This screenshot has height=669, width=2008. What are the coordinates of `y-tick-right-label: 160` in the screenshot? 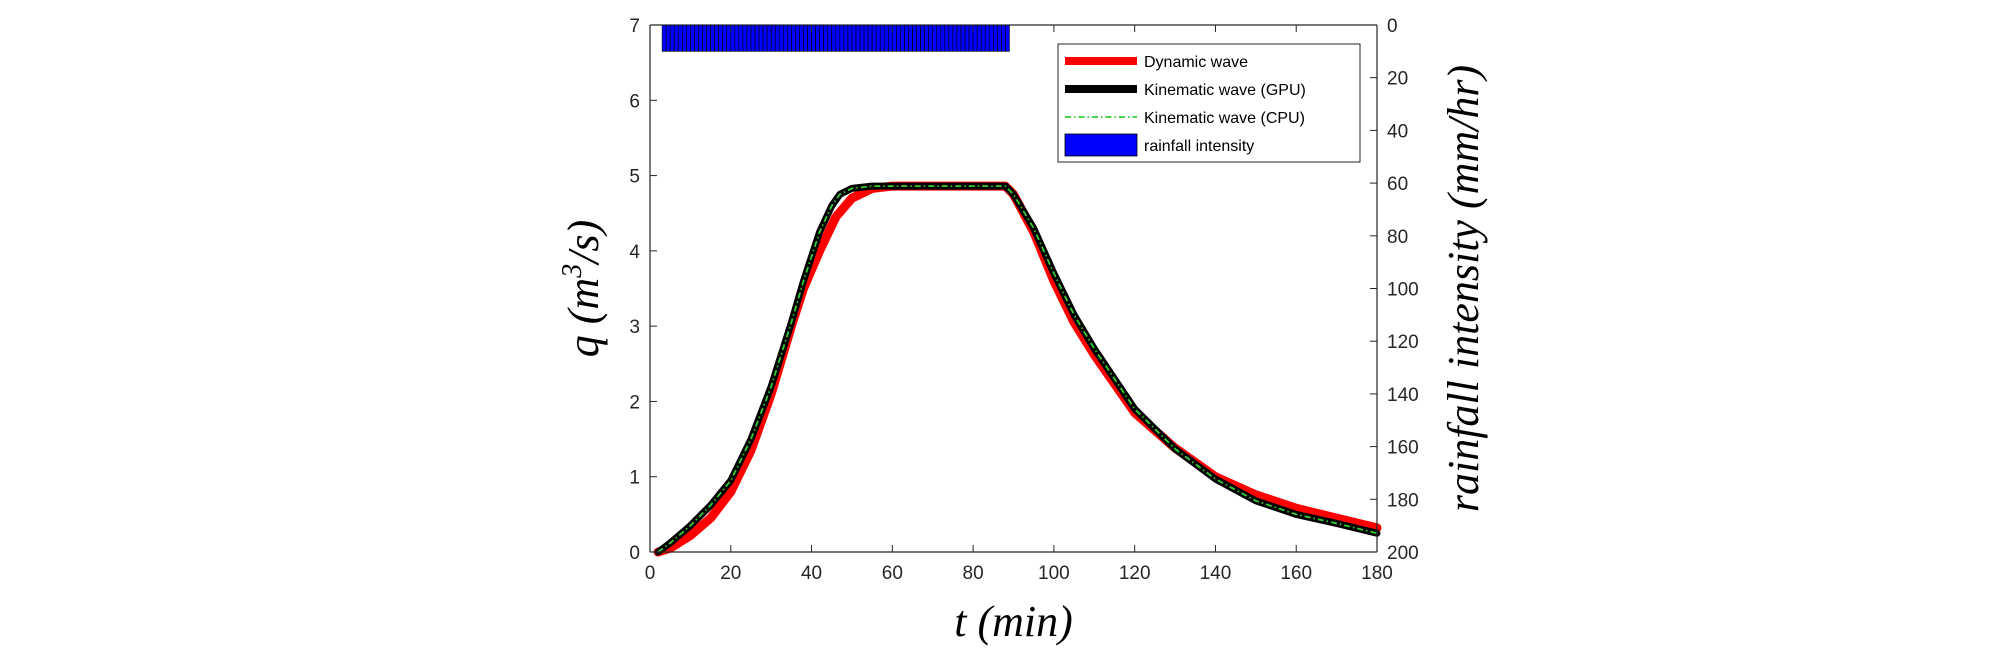 It's located at (1403, 448).